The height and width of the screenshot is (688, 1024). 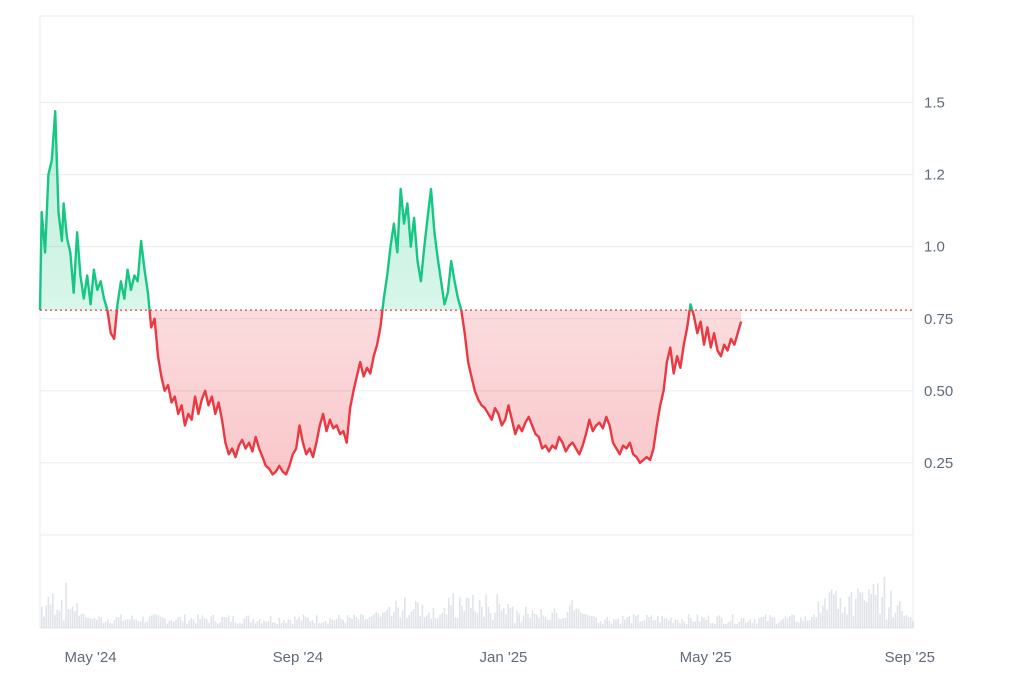 I want to click on x-tick-label: Sep '25, so click(x=910, y=657).